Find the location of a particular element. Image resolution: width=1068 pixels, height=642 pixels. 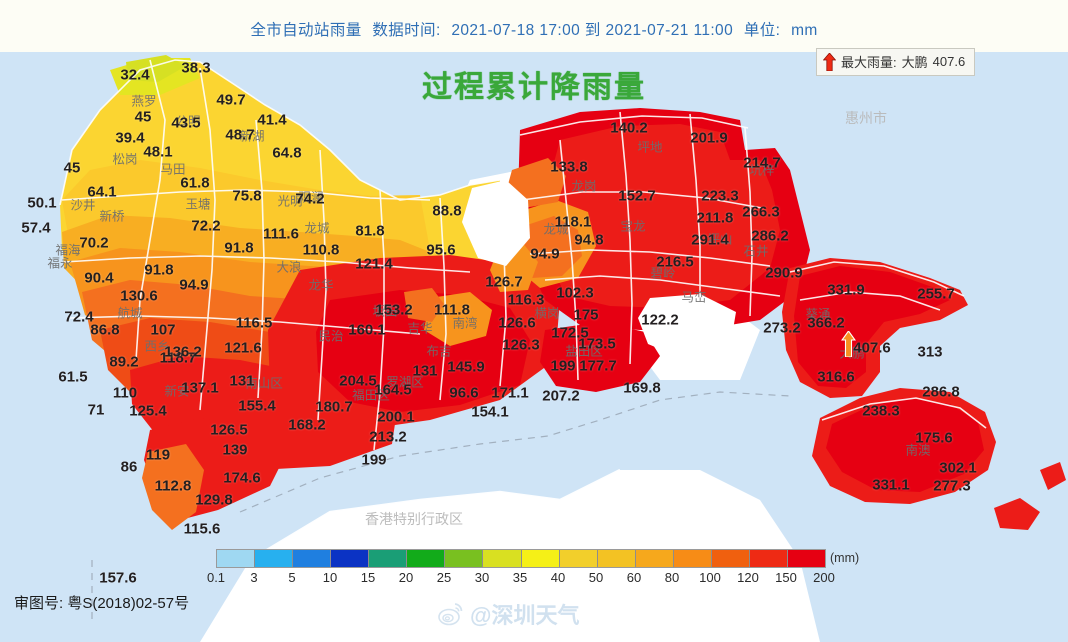

station-value-label: 171.1 is located at coordinates (510, 393).